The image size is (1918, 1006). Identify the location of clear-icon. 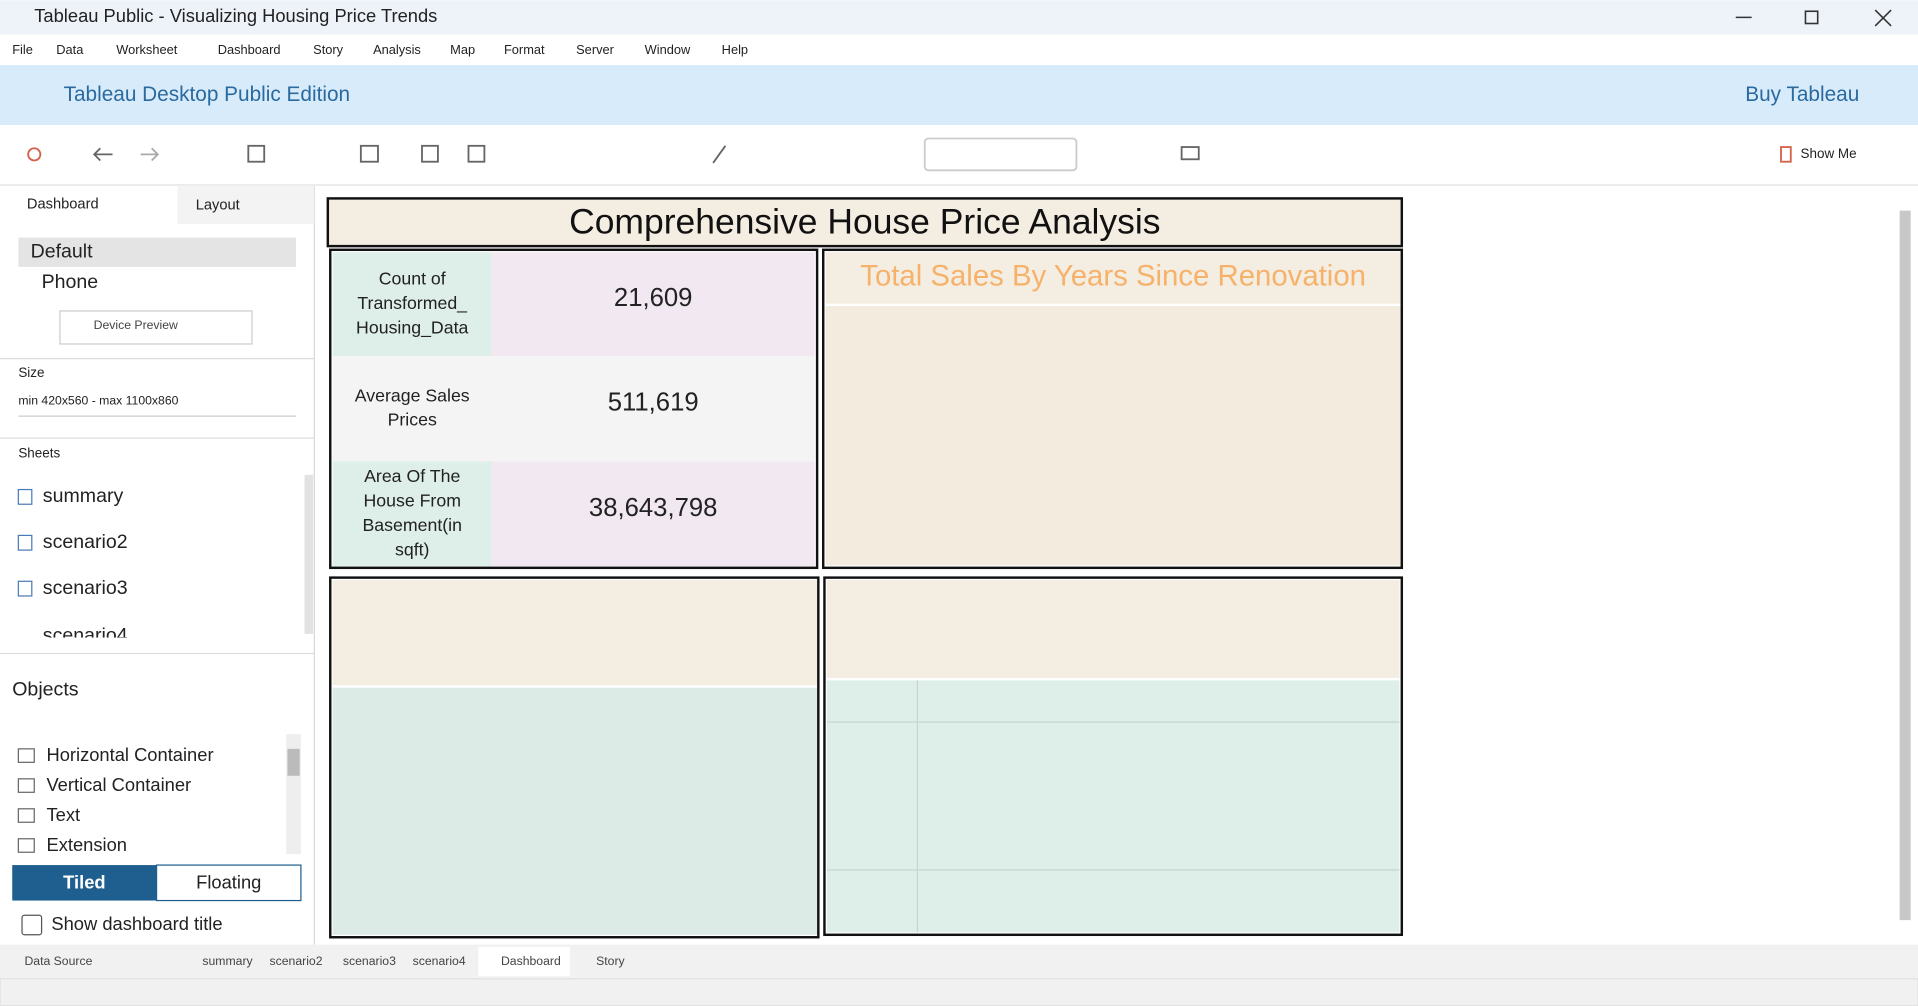
(476, 153).